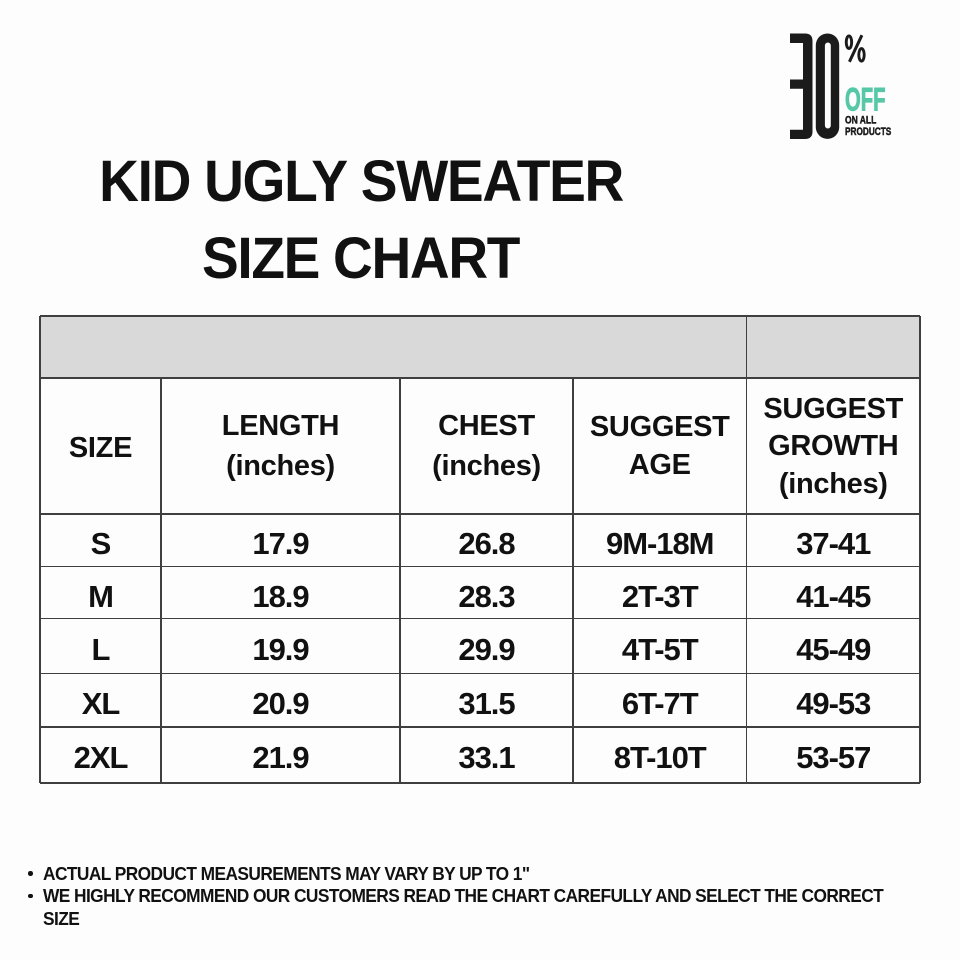 The width and height of the screenshot is (960, 960). I want to click on svg-text: PRODUCTS, so click(868, 132).